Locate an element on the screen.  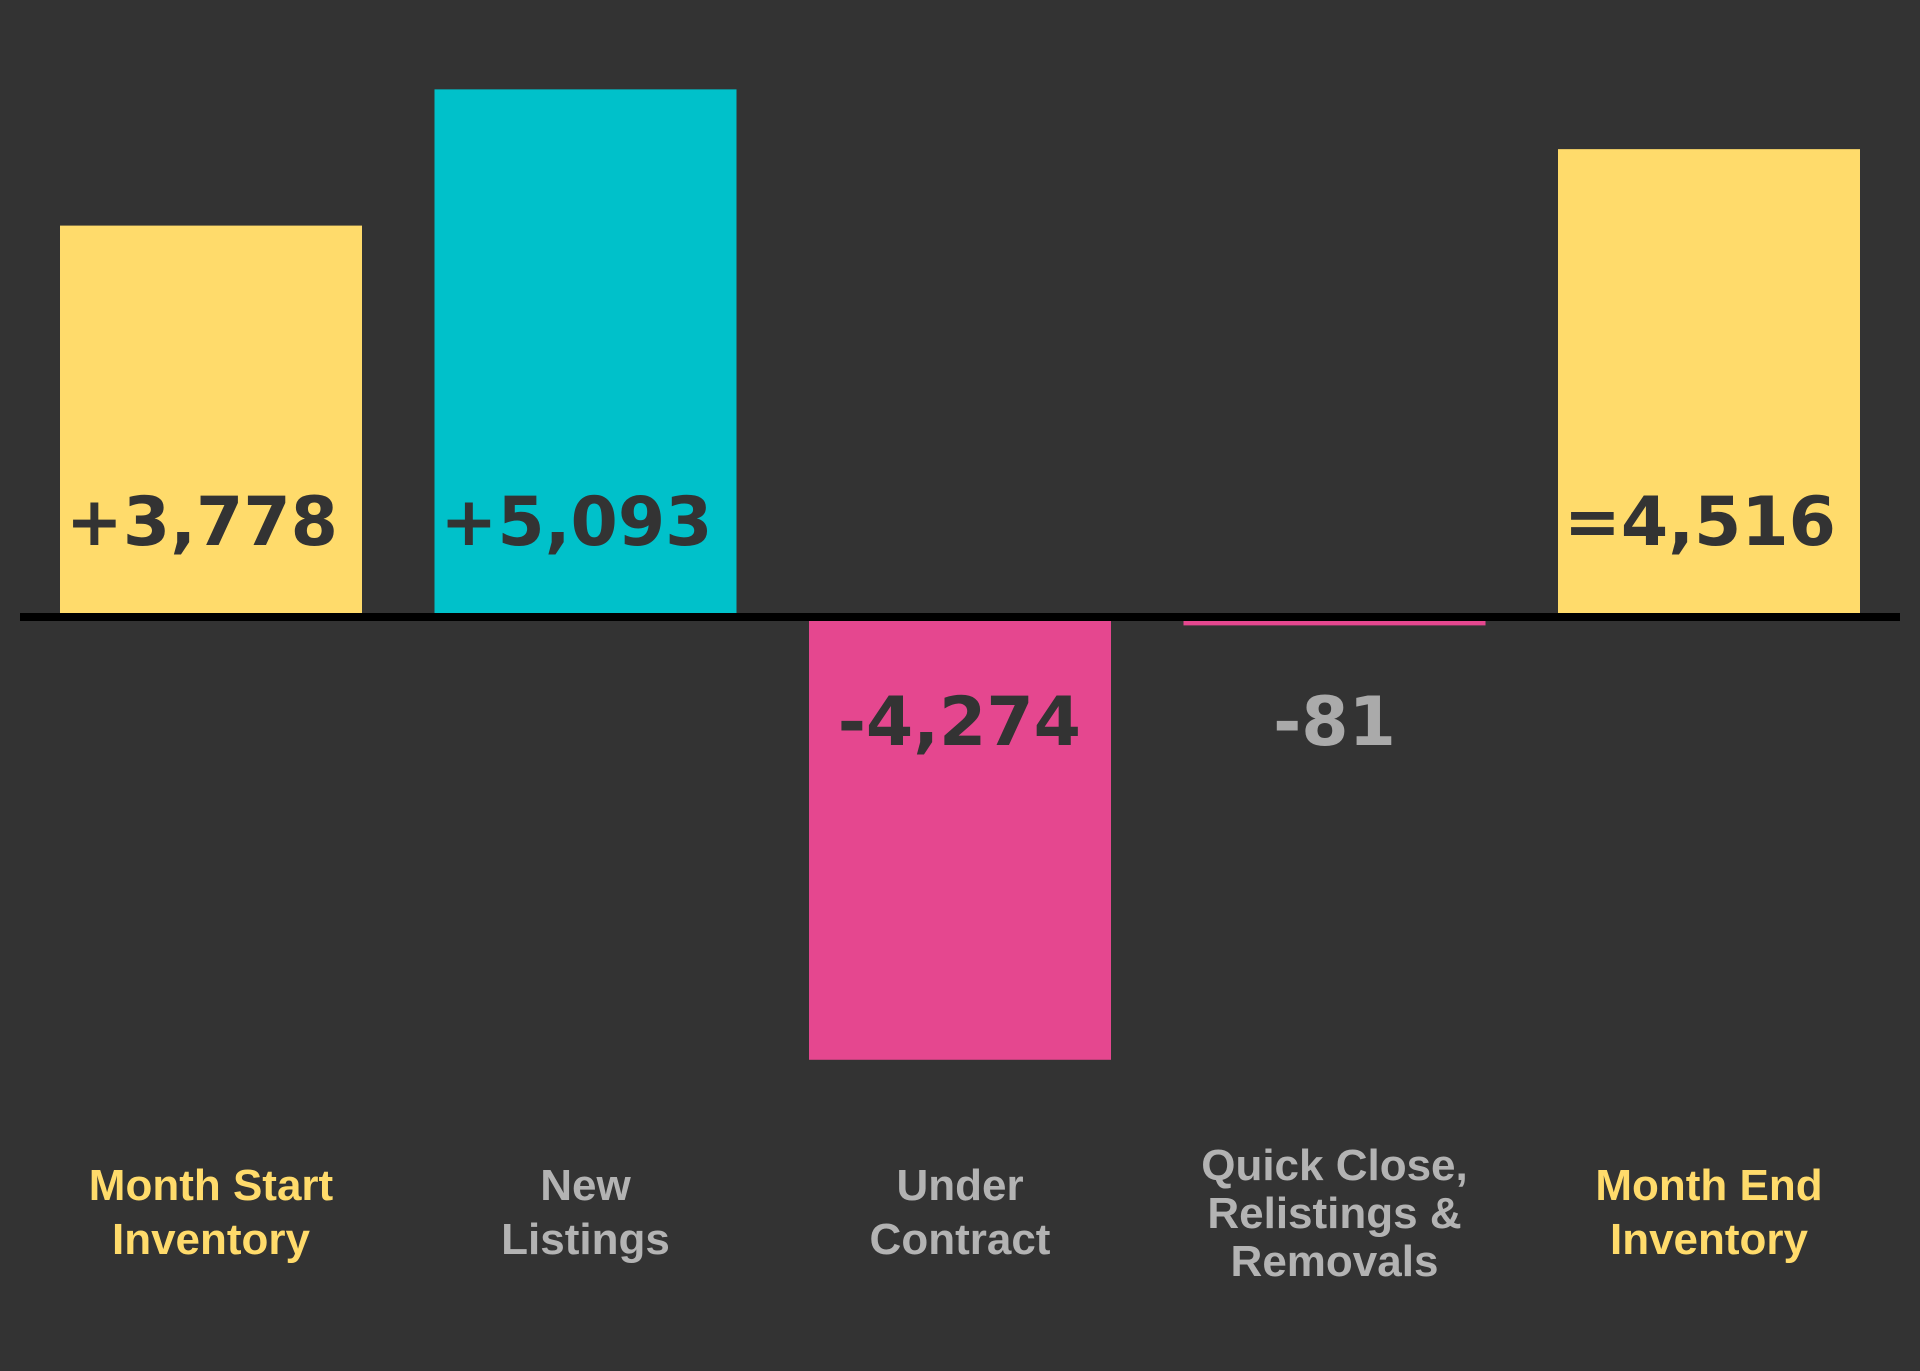
bar-month-end-inventory is located at coordinates (1709, 383).